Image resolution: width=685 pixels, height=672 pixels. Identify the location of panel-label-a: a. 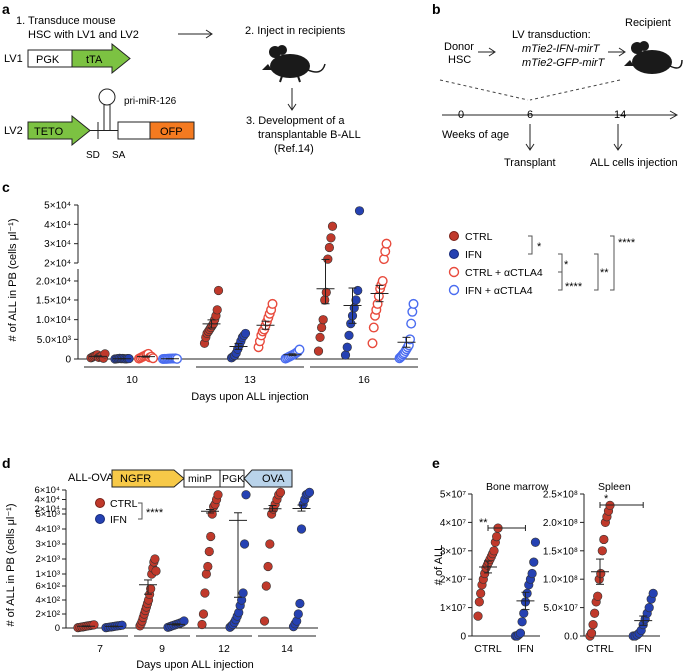
(6, 9).